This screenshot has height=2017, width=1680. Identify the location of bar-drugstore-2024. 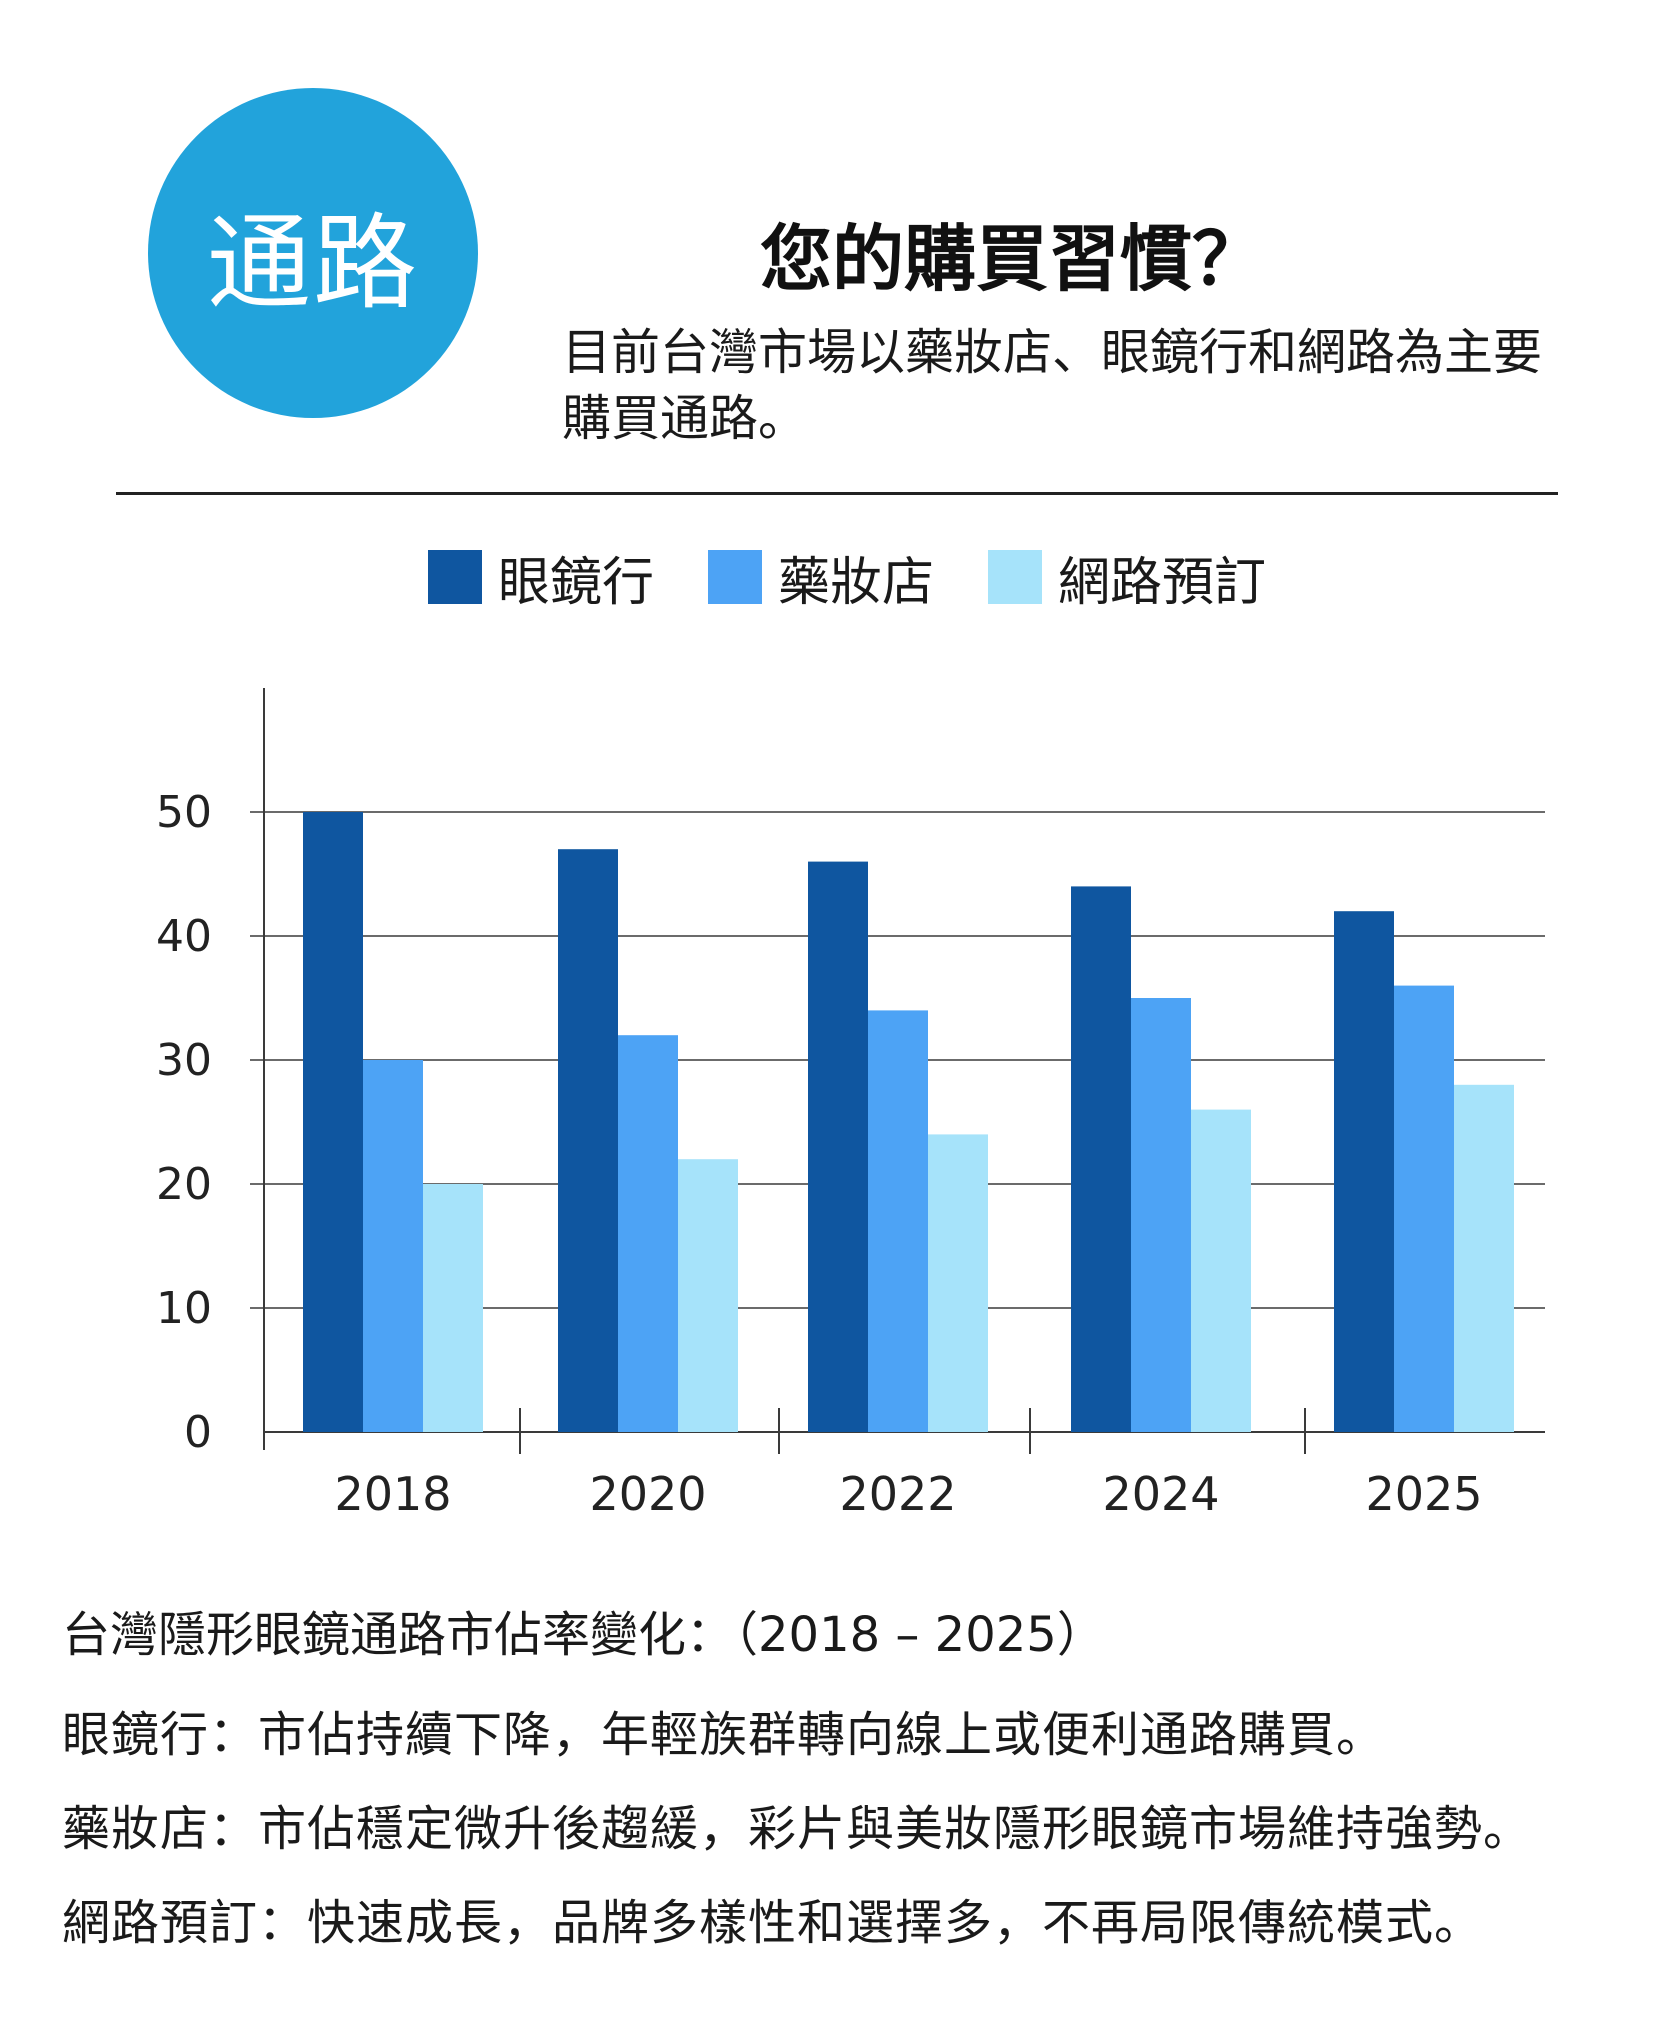
(1161, 1215).